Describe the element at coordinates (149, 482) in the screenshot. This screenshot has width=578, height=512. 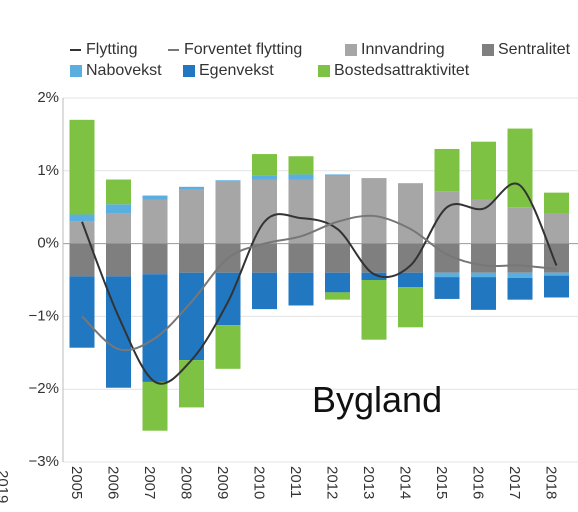
I see `x-tick-label: 2007` at that location.